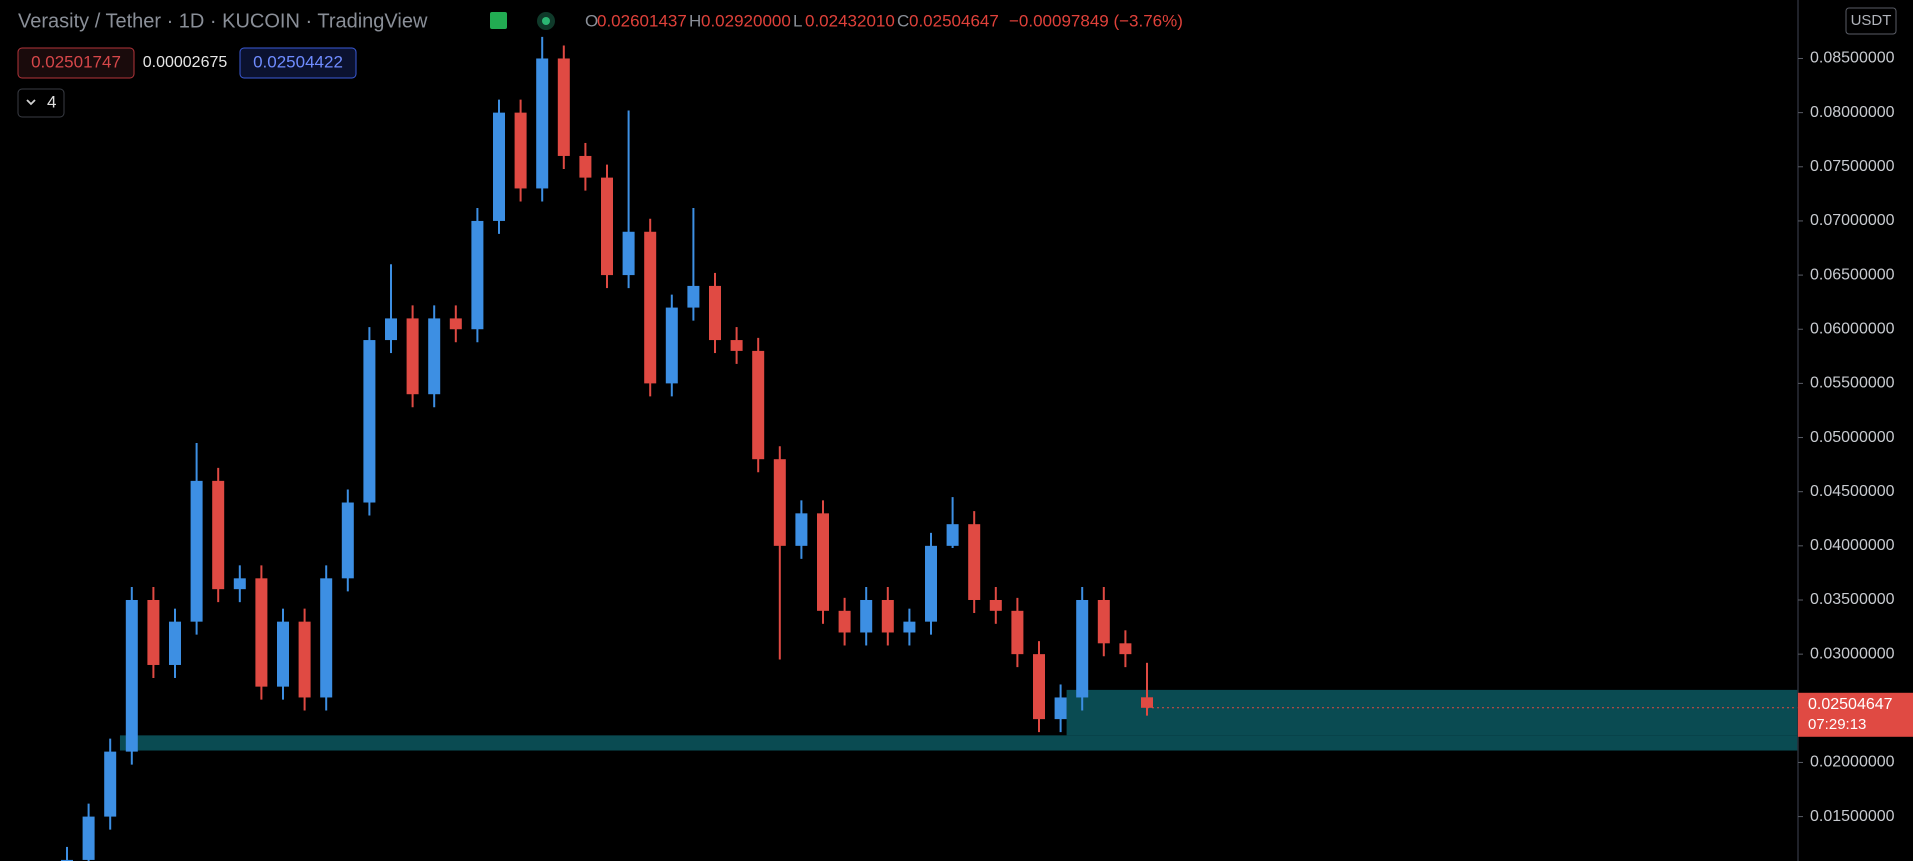 The height and width of the screenshot is (861, 1913). Describe the element at coordinates (1852, 383) in the screenshot. I see `y-tick-label: 0.05500000` at that location.